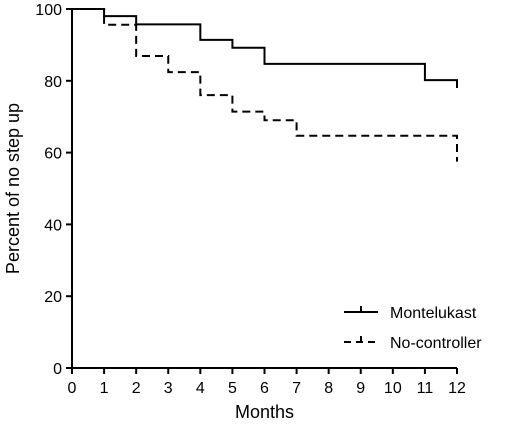  Describe the element at coordinates (200, 388) in the screenshot. I see `x-tick-label: 4` at that location.